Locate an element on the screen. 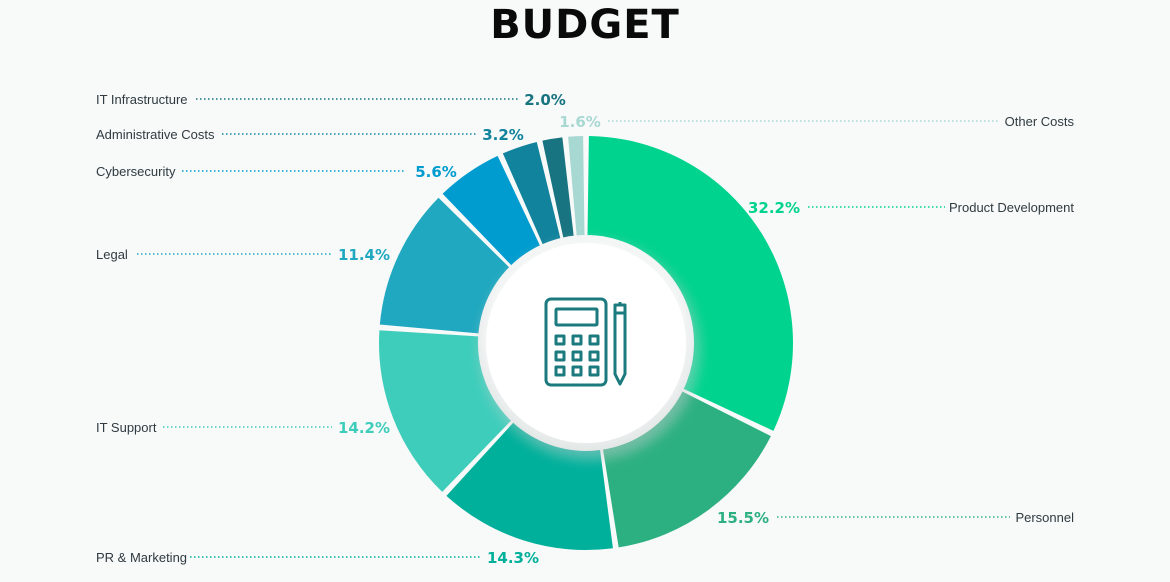  slice-product-development is located at coordinates (690, 283).